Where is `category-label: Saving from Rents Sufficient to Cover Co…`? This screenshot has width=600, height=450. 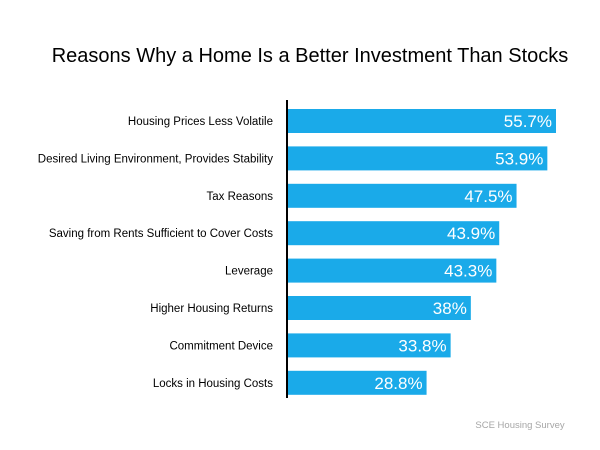
category-label: Saving from Rents Sufficient to Cover Co… is located at coordinates (161, 234).